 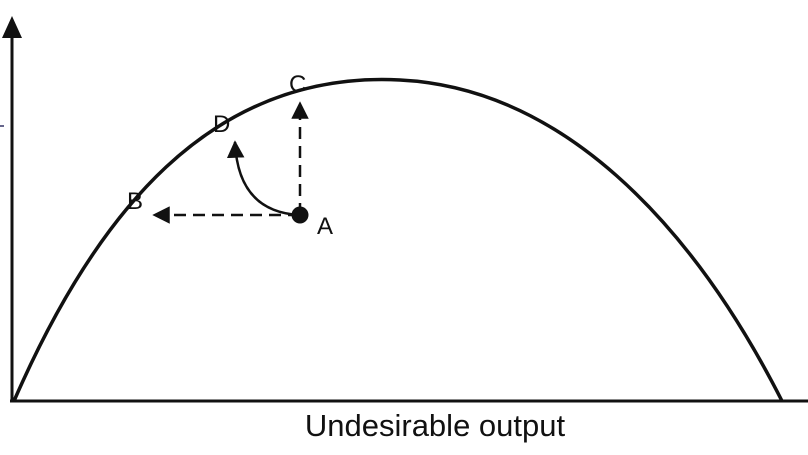 What do you see at coordinates (435, 425) in the screenshot?
I see `x-axis-label: Undesirable output` at bounding box center [435, 425].